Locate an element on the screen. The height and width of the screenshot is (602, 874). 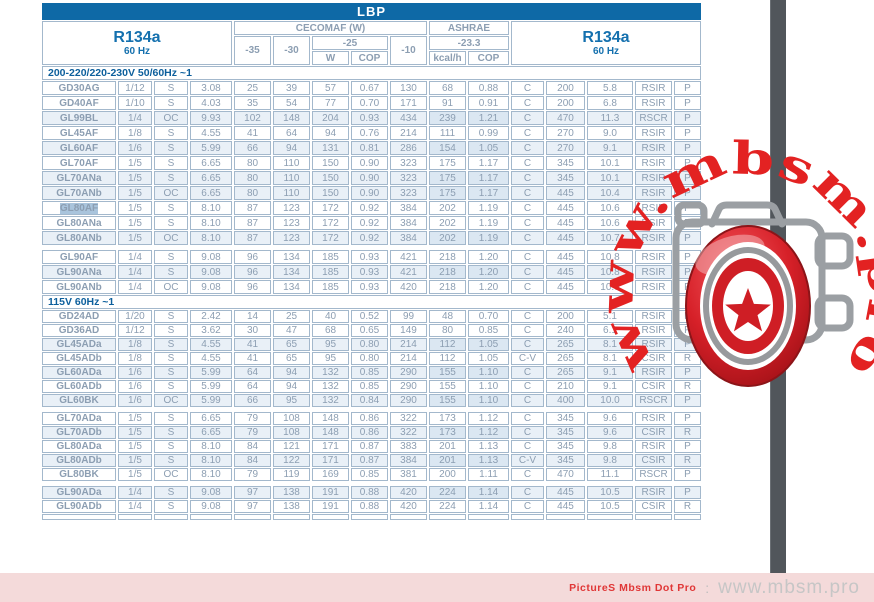
cell-w: 204 is located at coordinates (330, 118).